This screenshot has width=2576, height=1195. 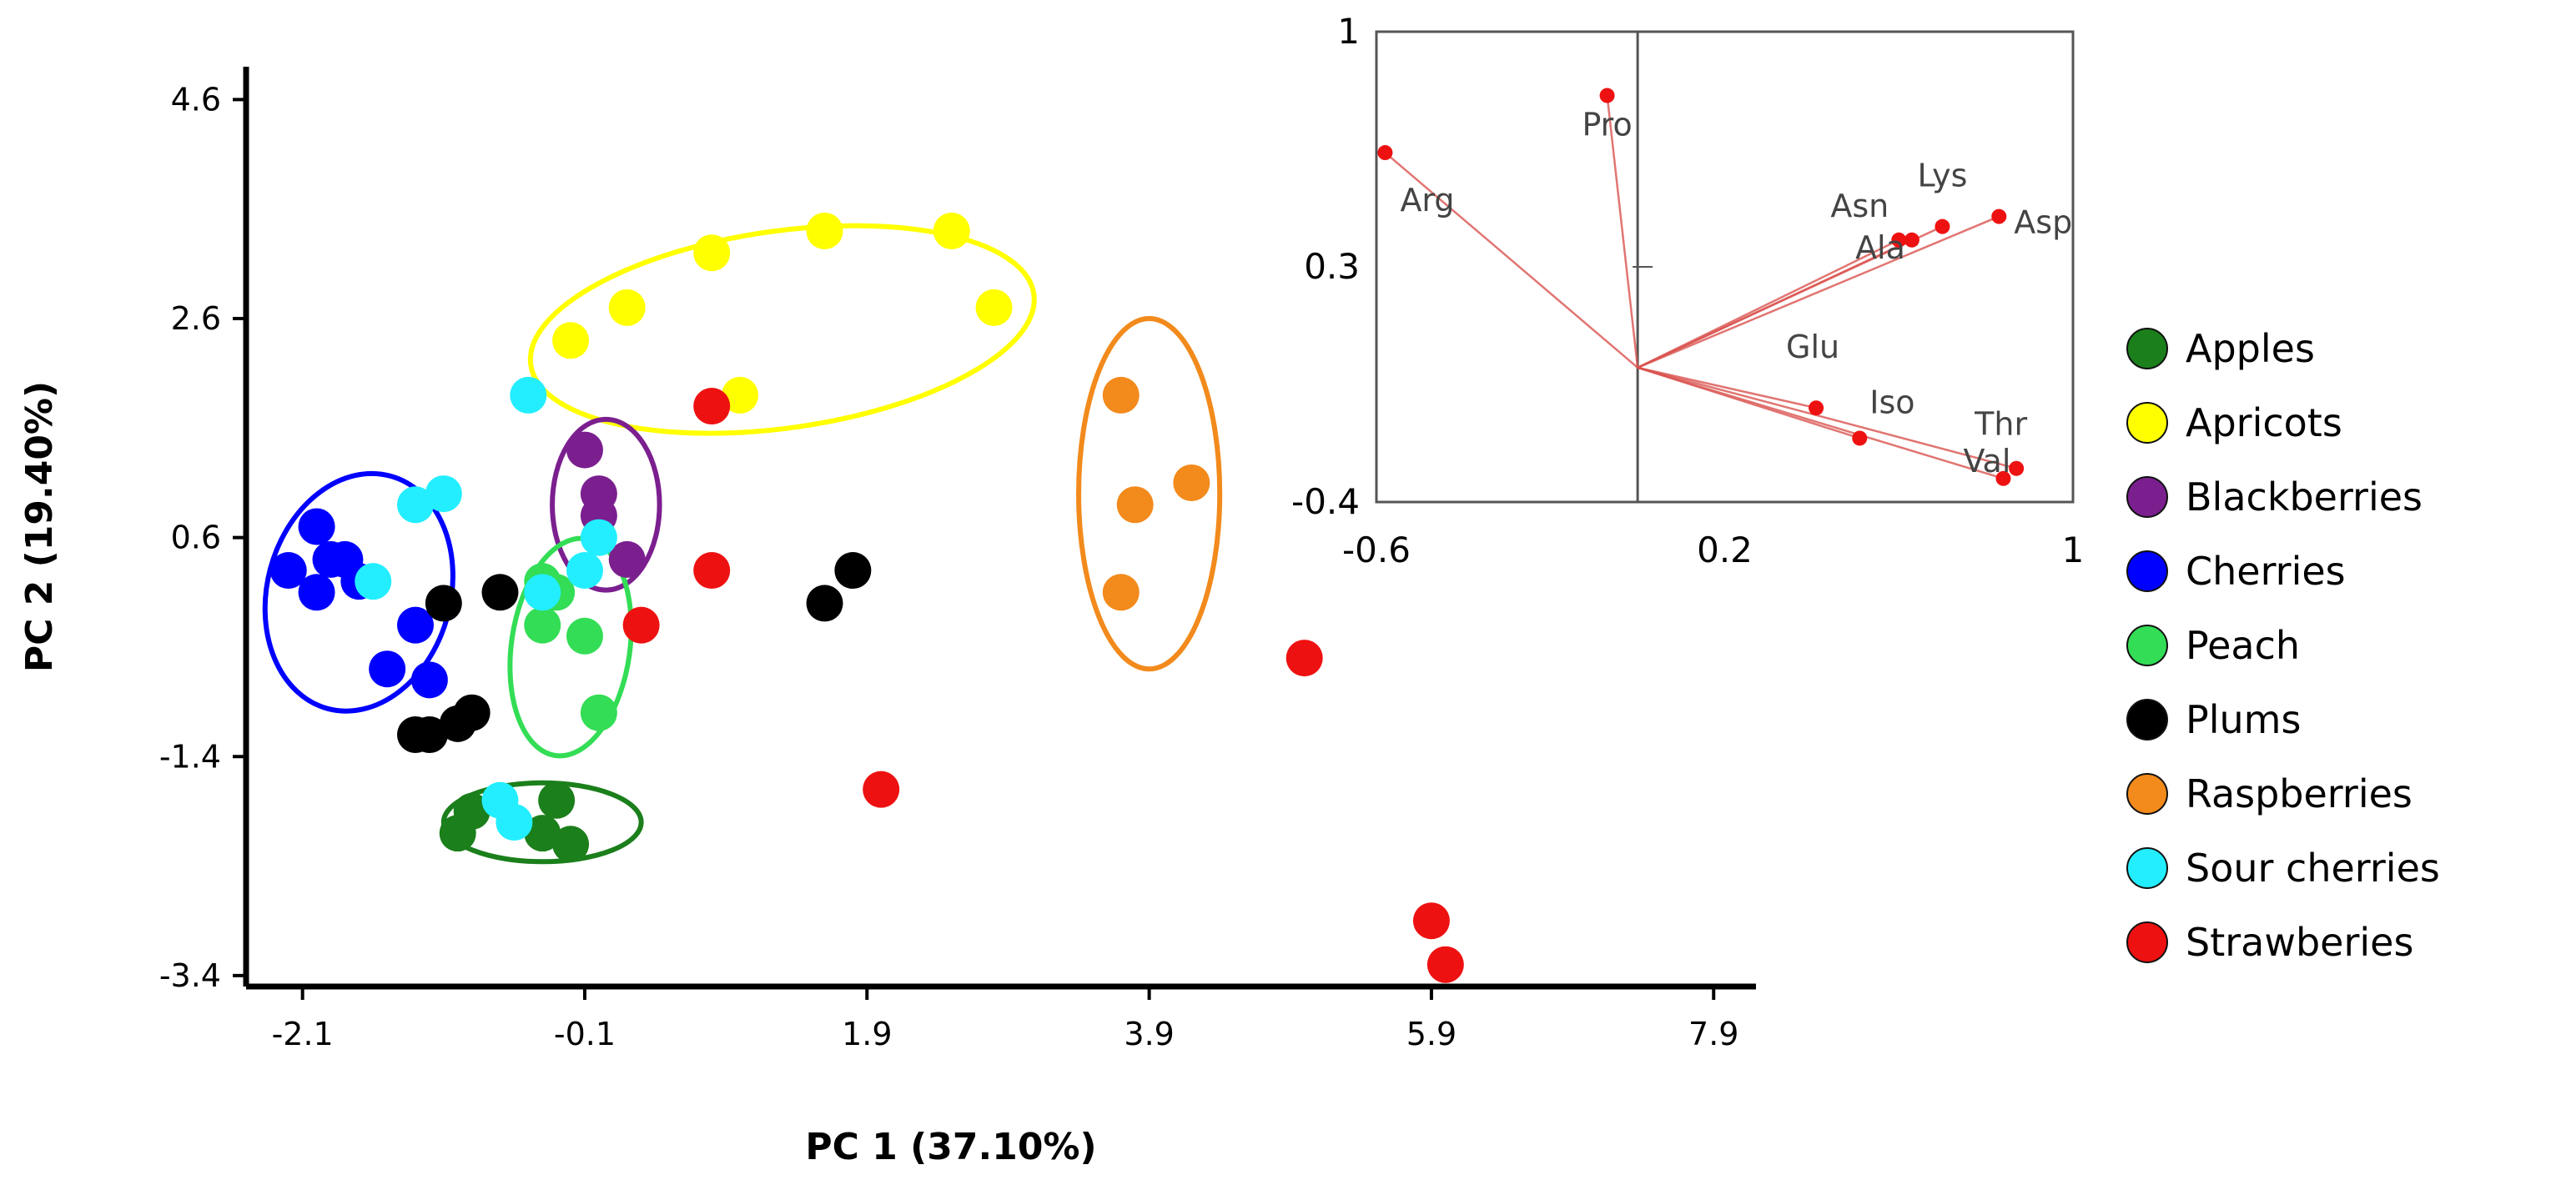 I want to click on y-tick-label: 2.6, so click(x=196, y=318).